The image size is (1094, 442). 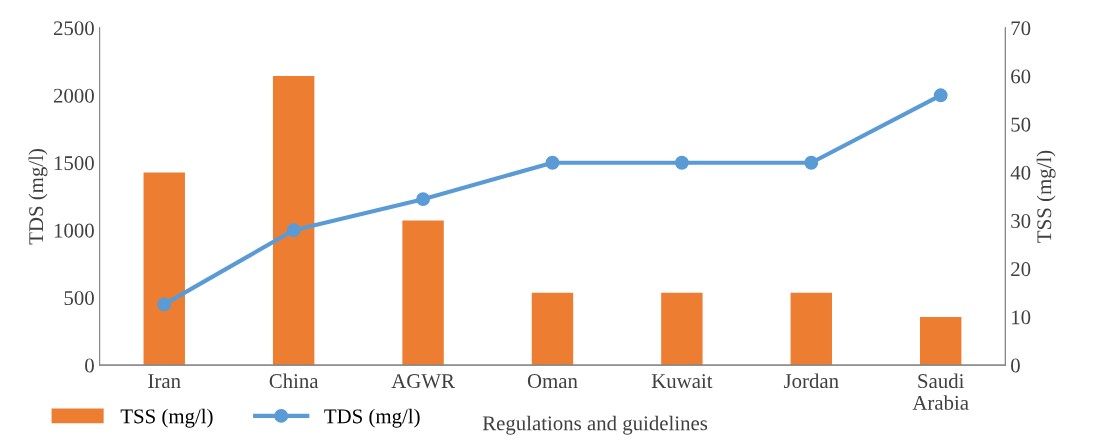 What do you see at coordinates (164, 381) in the screenshot?
I see `x-tick-label: Iran` at bounding box center [164, 381].